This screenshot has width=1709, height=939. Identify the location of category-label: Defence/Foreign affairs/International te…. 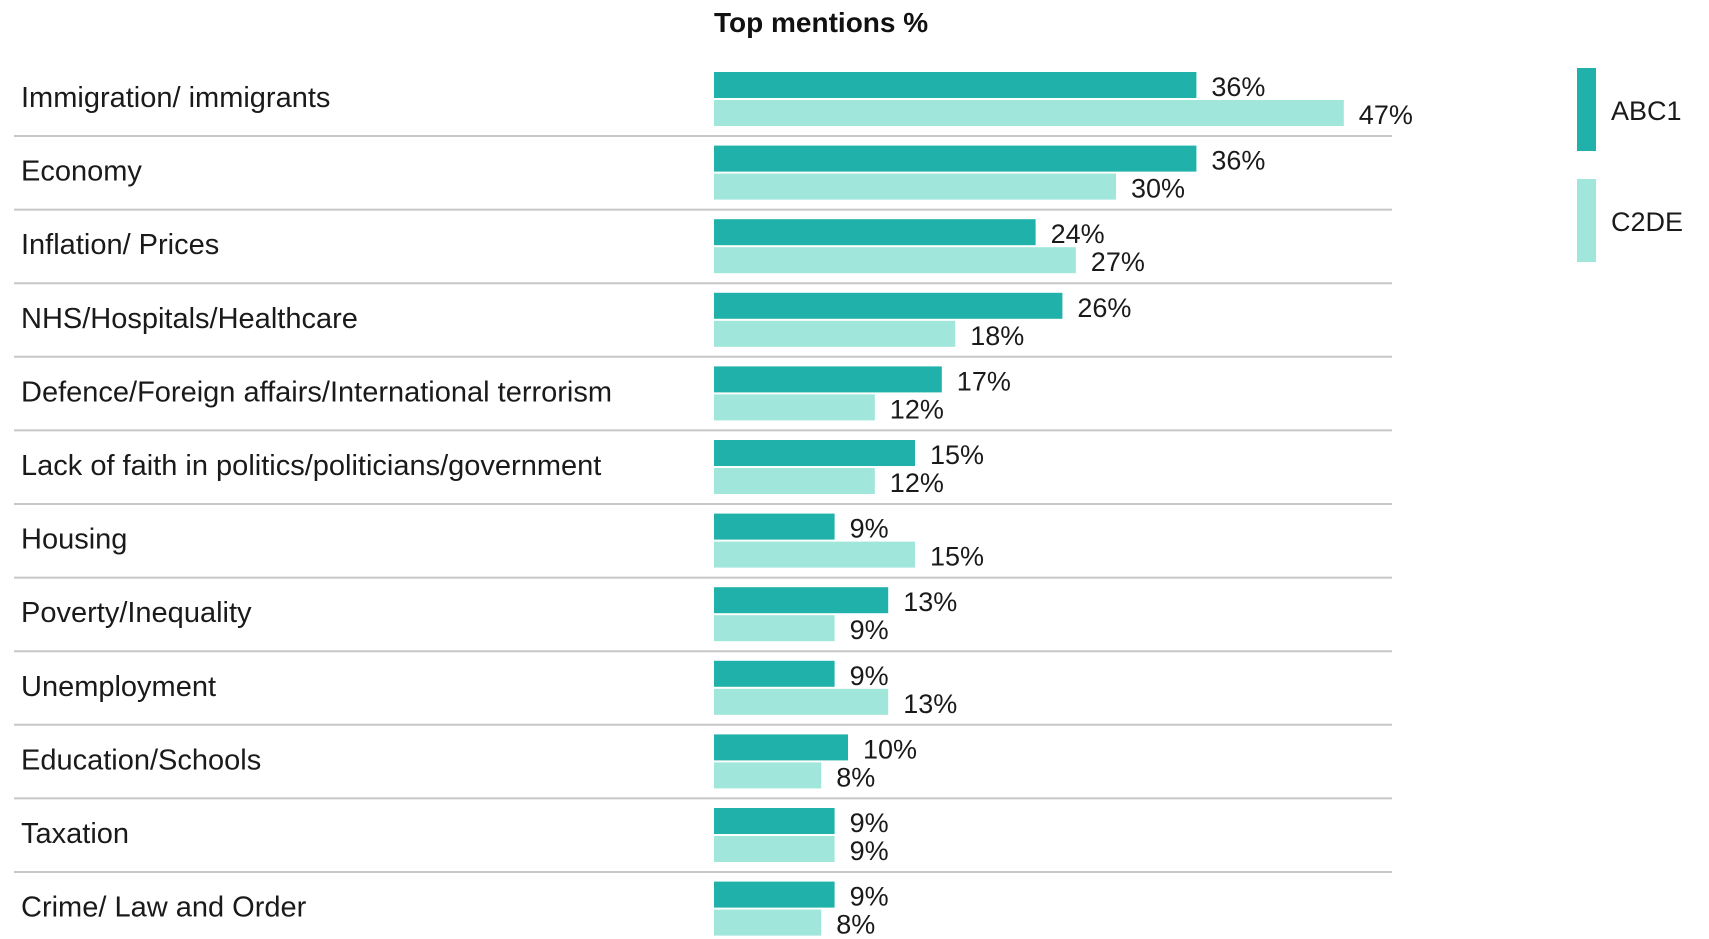
(316, 392).